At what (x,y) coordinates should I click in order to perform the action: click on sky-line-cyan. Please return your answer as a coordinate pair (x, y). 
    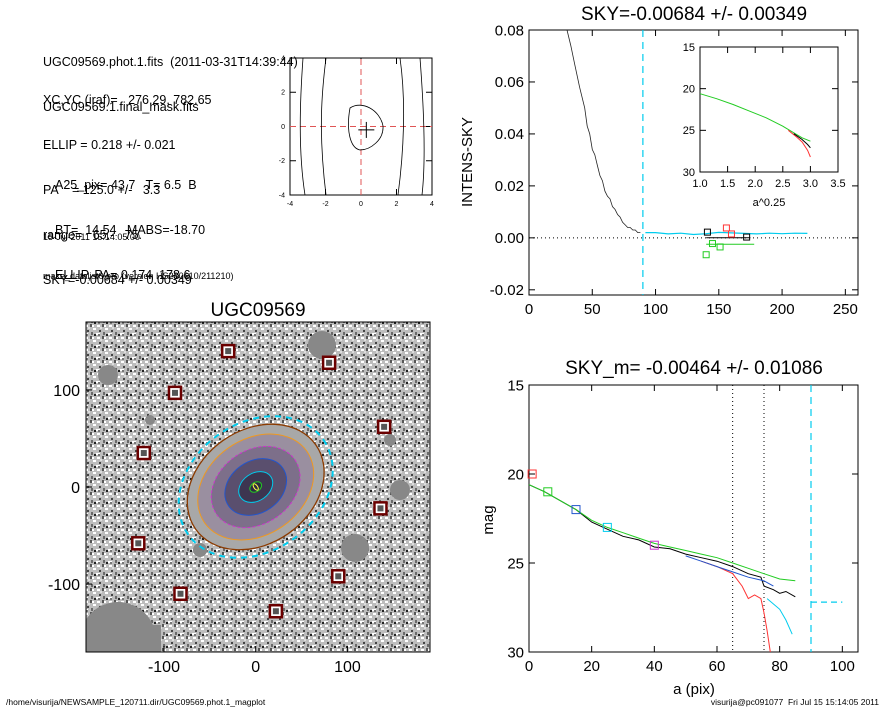
    Looking at the image, I should click on (726, 233).